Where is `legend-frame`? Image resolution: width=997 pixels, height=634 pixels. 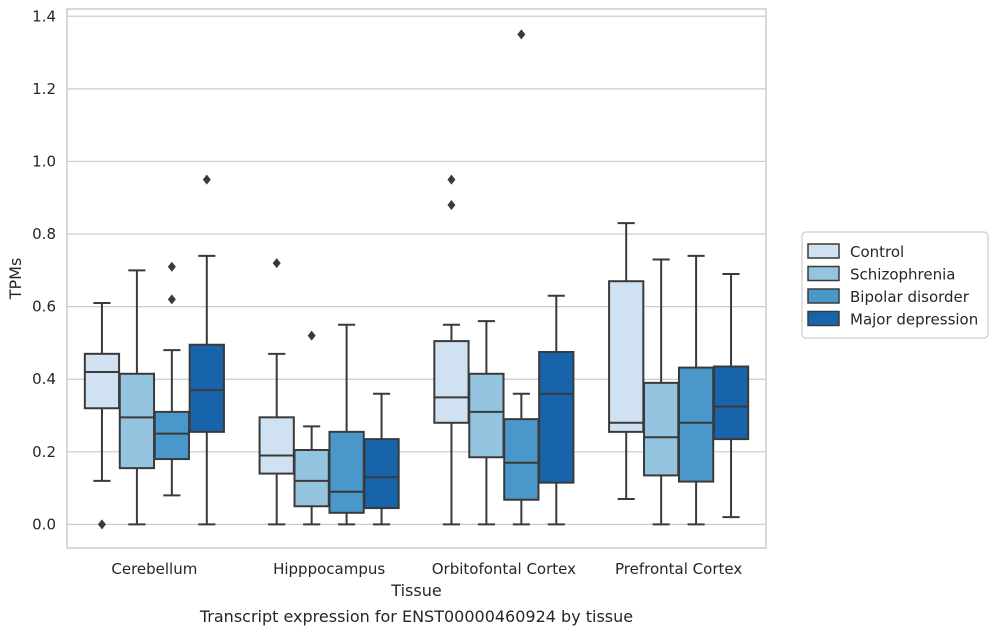
legend-frame is located at coordinates (895, 285).